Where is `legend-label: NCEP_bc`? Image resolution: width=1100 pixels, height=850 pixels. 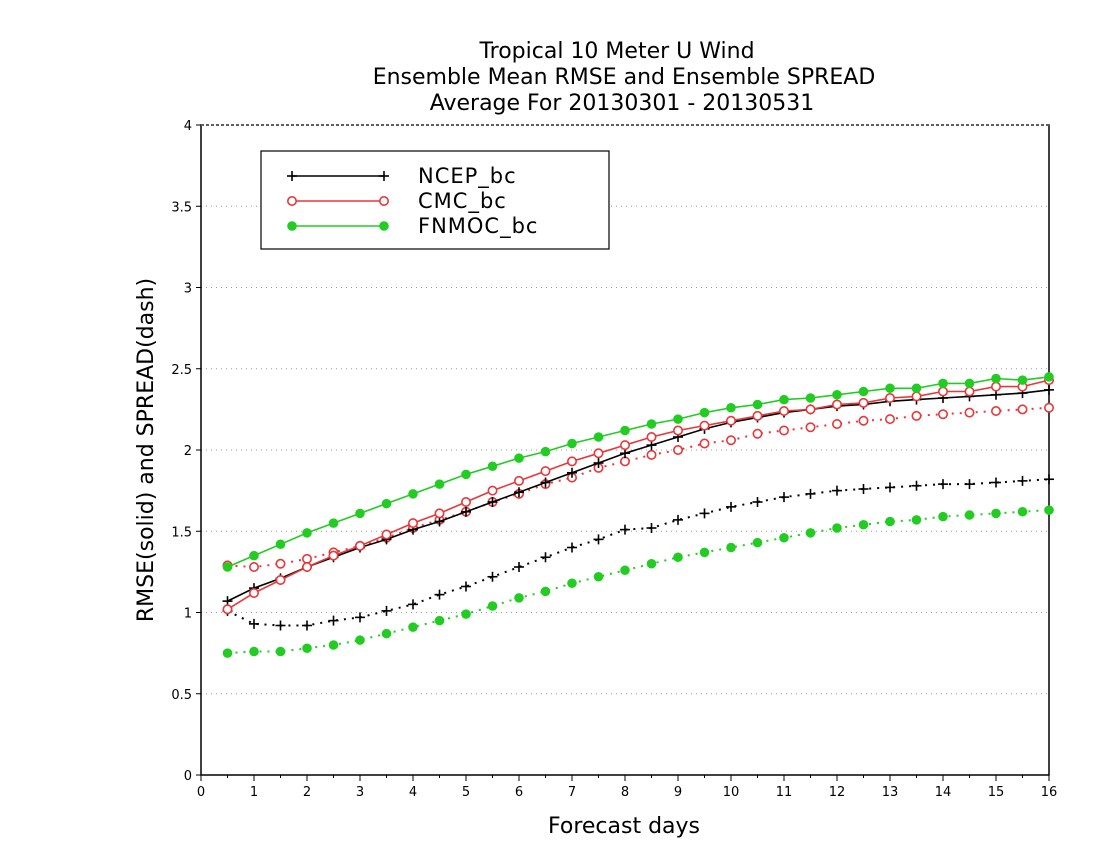
legend-label: NCEP_bc is located at coordinates (467, 176).